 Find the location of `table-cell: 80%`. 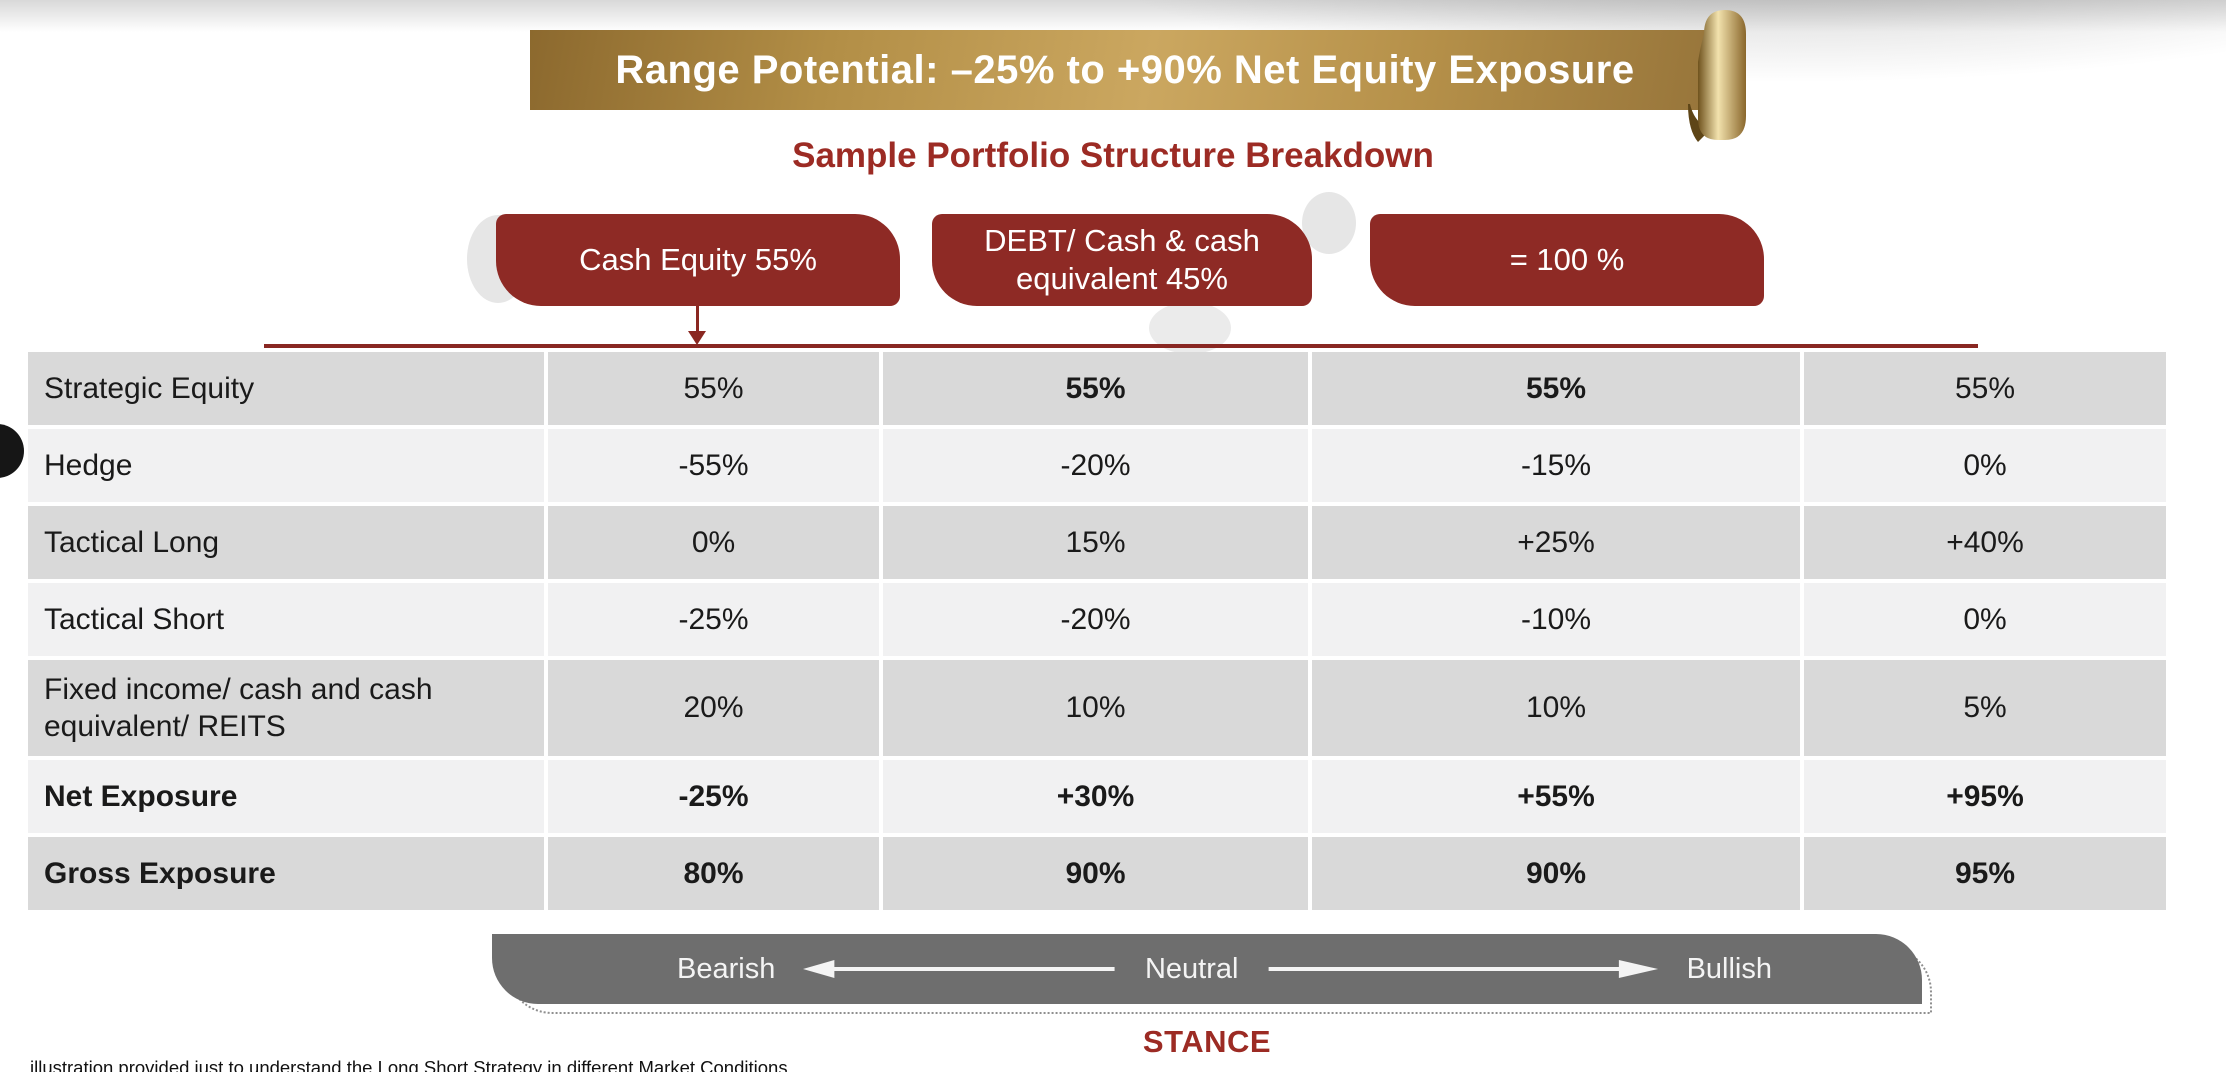

table-cell: 80% is located at coordinates (713, 873).